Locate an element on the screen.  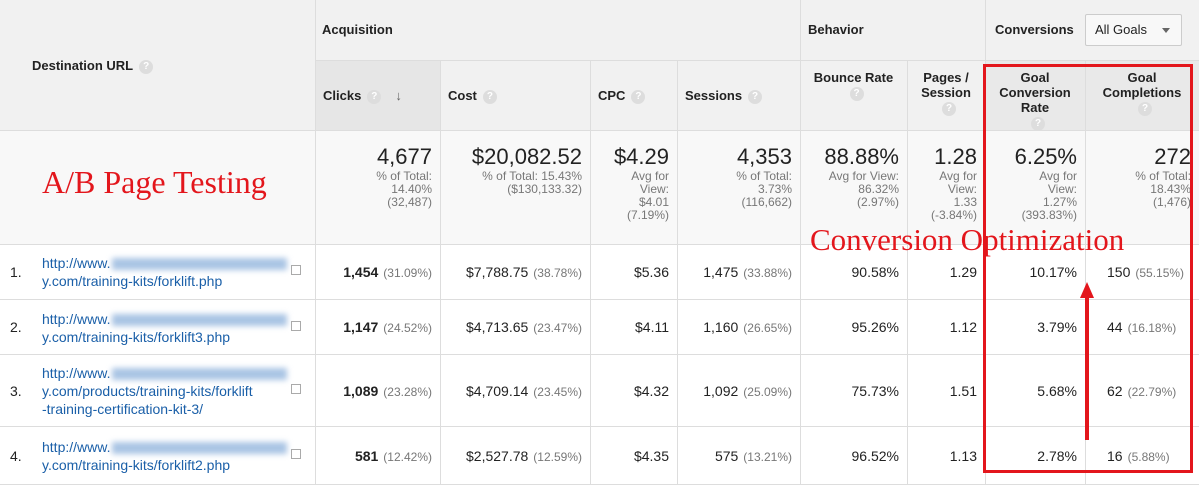
metric-value: $5.36 is located at coordinates (651, 272).